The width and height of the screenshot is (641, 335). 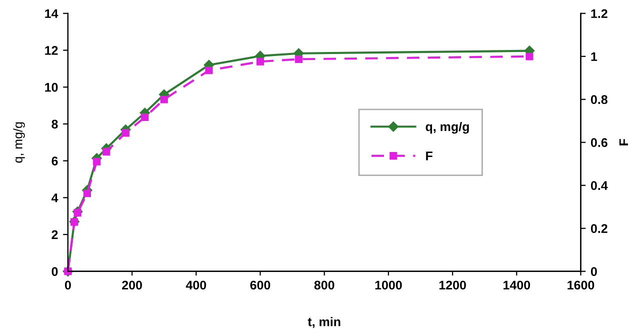 I want to click on y-tick-label: 10, so click(x=51, y=87).